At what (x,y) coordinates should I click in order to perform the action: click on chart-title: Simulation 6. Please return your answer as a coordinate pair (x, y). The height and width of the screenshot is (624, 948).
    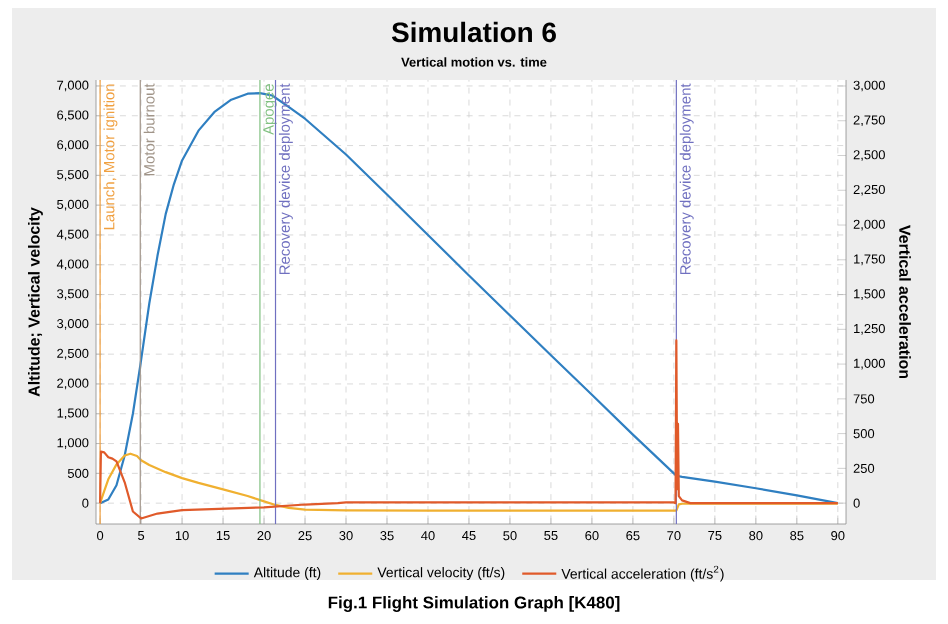
    Looking at the image, I should click on (473, 32).